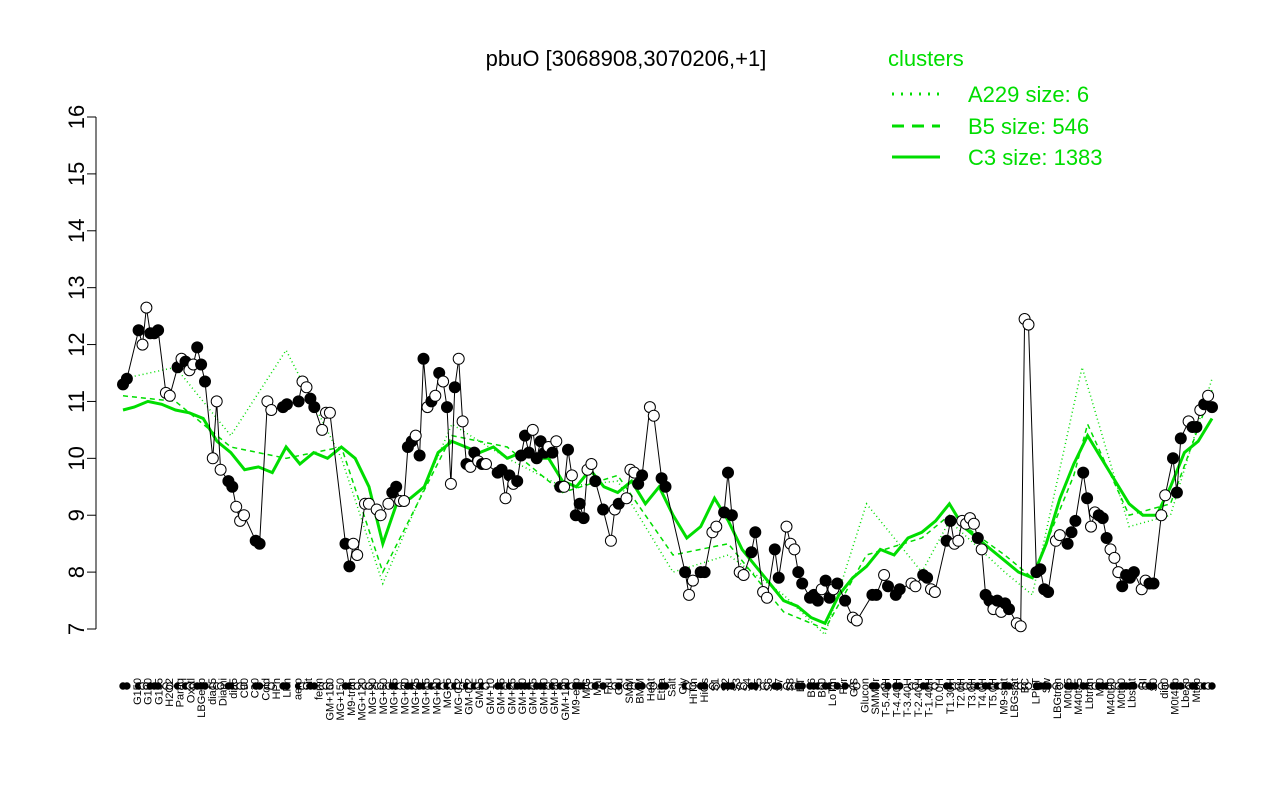  I want to click on legend-entry-a229: A229 size: 6, so click(990, 94).